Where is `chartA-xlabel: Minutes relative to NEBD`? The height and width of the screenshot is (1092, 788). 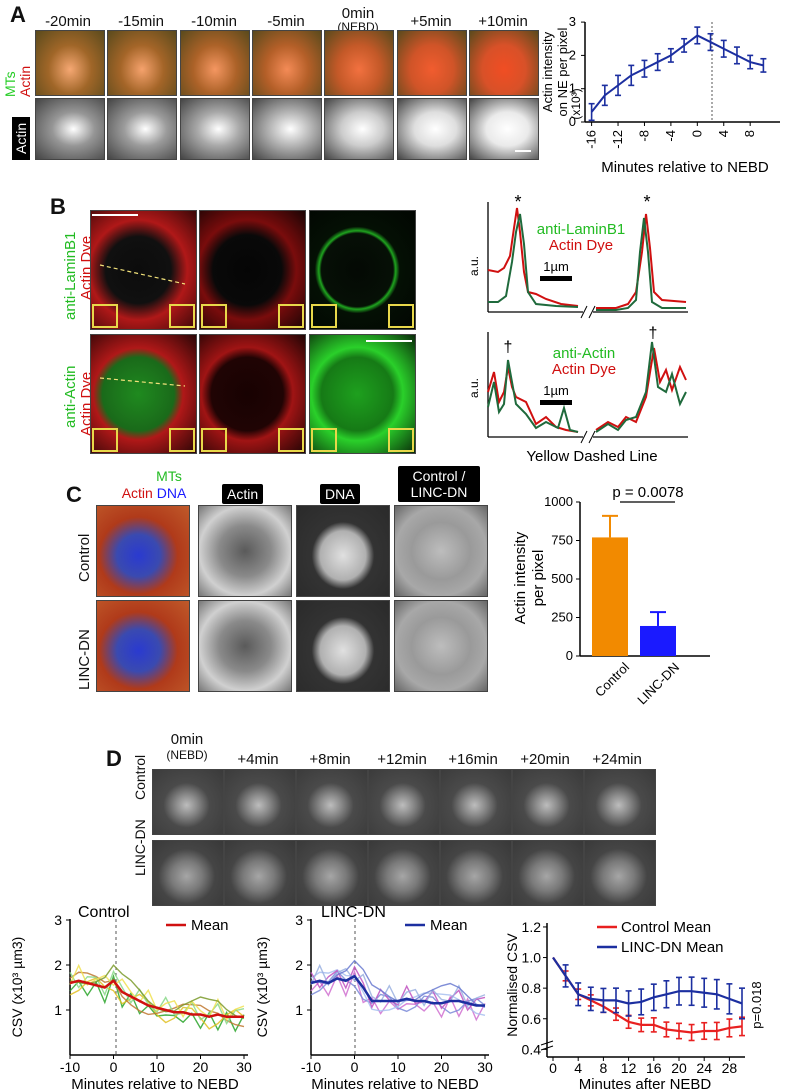 chartA-xlabel: Minutes relative to NEBD is located at coordinates (685, 167).